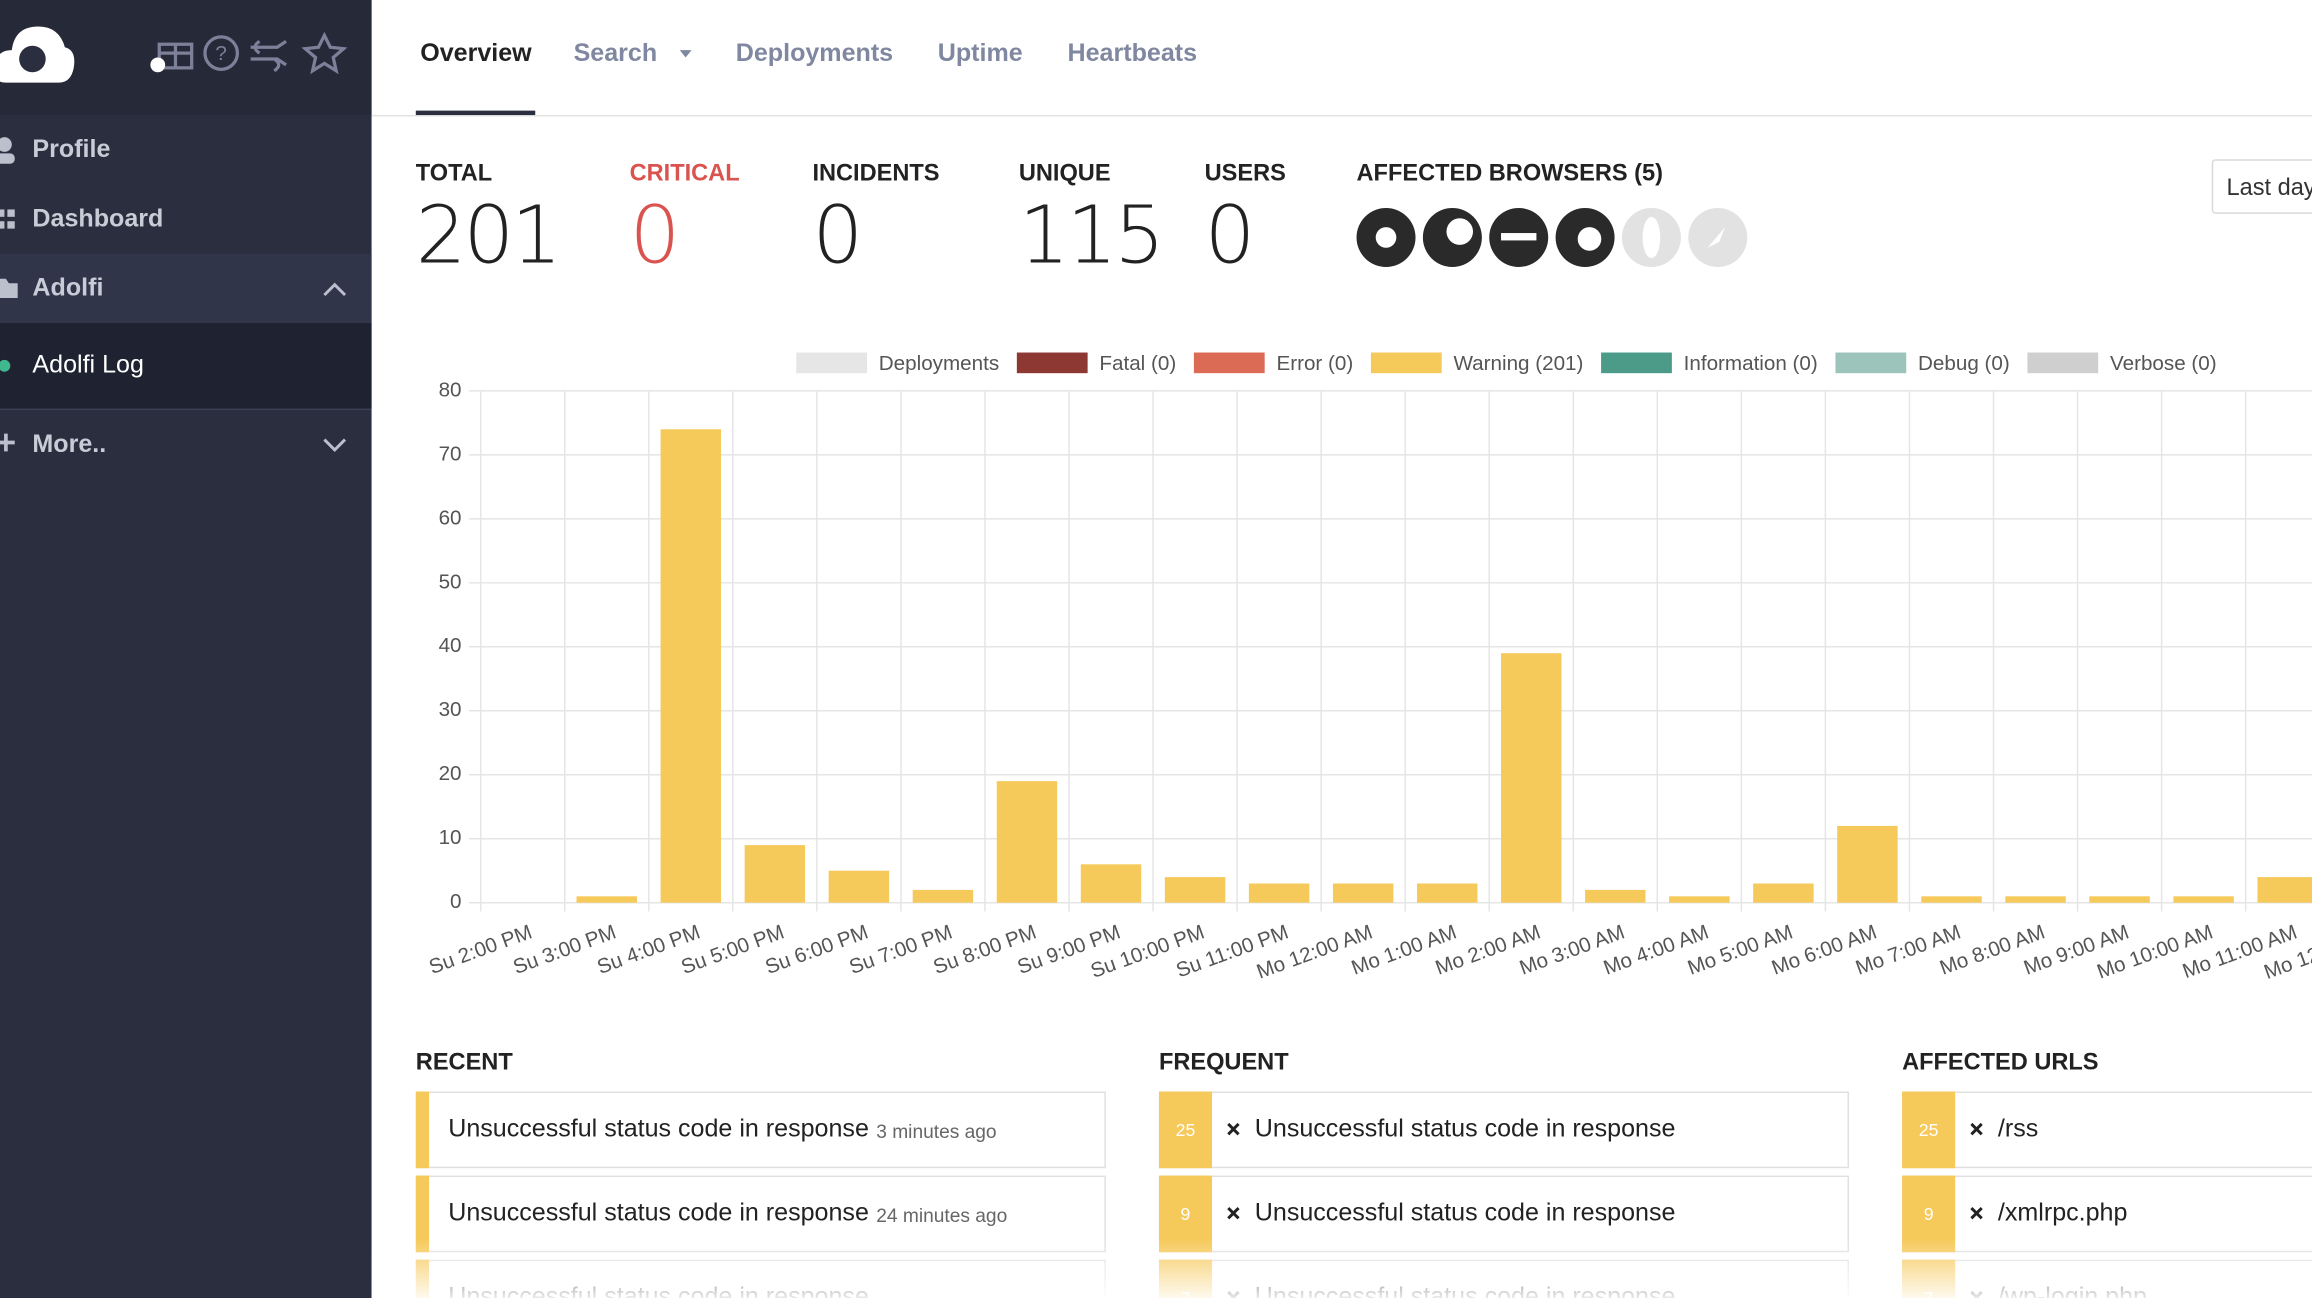 The width and height of the screenshot is (2312, 1298). Describe the element at coordinates (450, 709) in the screenshot. I see `y-tick-label: 30` at that location.